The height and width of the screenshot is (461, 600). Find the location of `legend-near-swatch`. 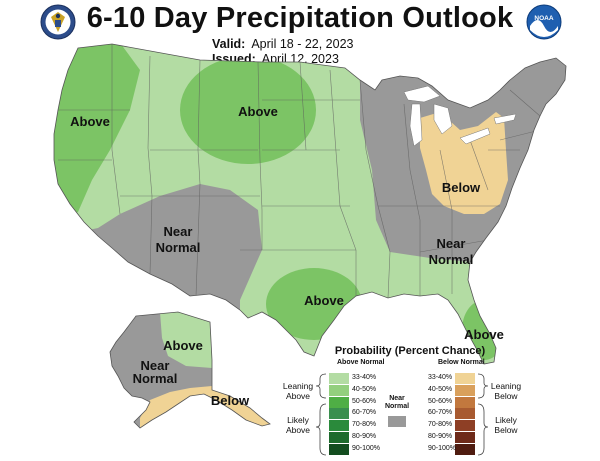

legend-near-swatch is located at coordinates (397, 421).